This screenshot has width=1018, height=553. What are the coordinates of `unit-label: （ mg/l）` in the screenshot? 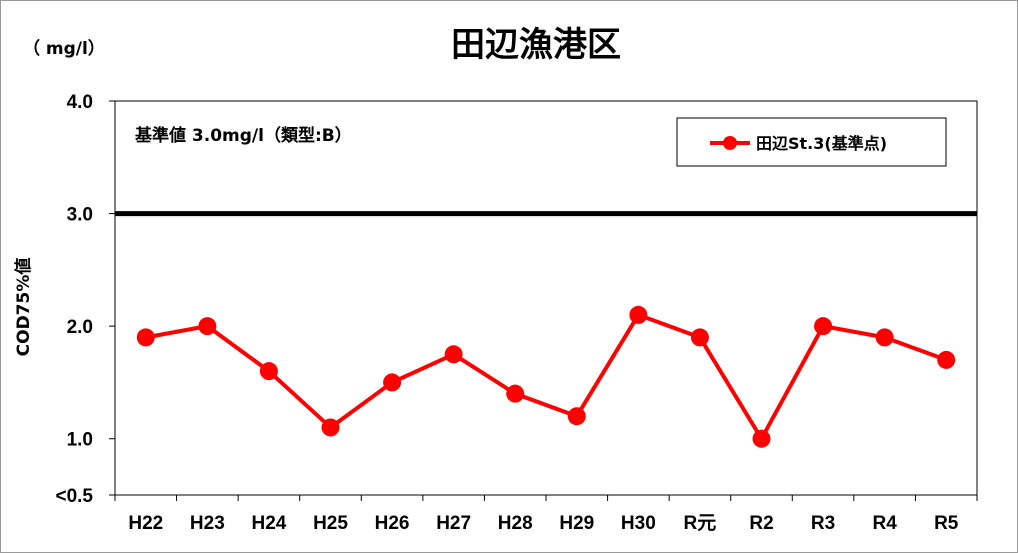 It's located at (64, 48).